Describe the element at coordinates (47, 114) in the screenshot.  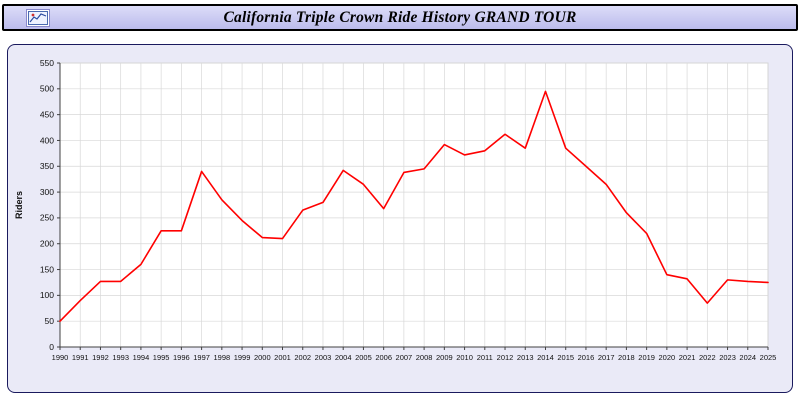
I see `svg-text: 450` at that location.